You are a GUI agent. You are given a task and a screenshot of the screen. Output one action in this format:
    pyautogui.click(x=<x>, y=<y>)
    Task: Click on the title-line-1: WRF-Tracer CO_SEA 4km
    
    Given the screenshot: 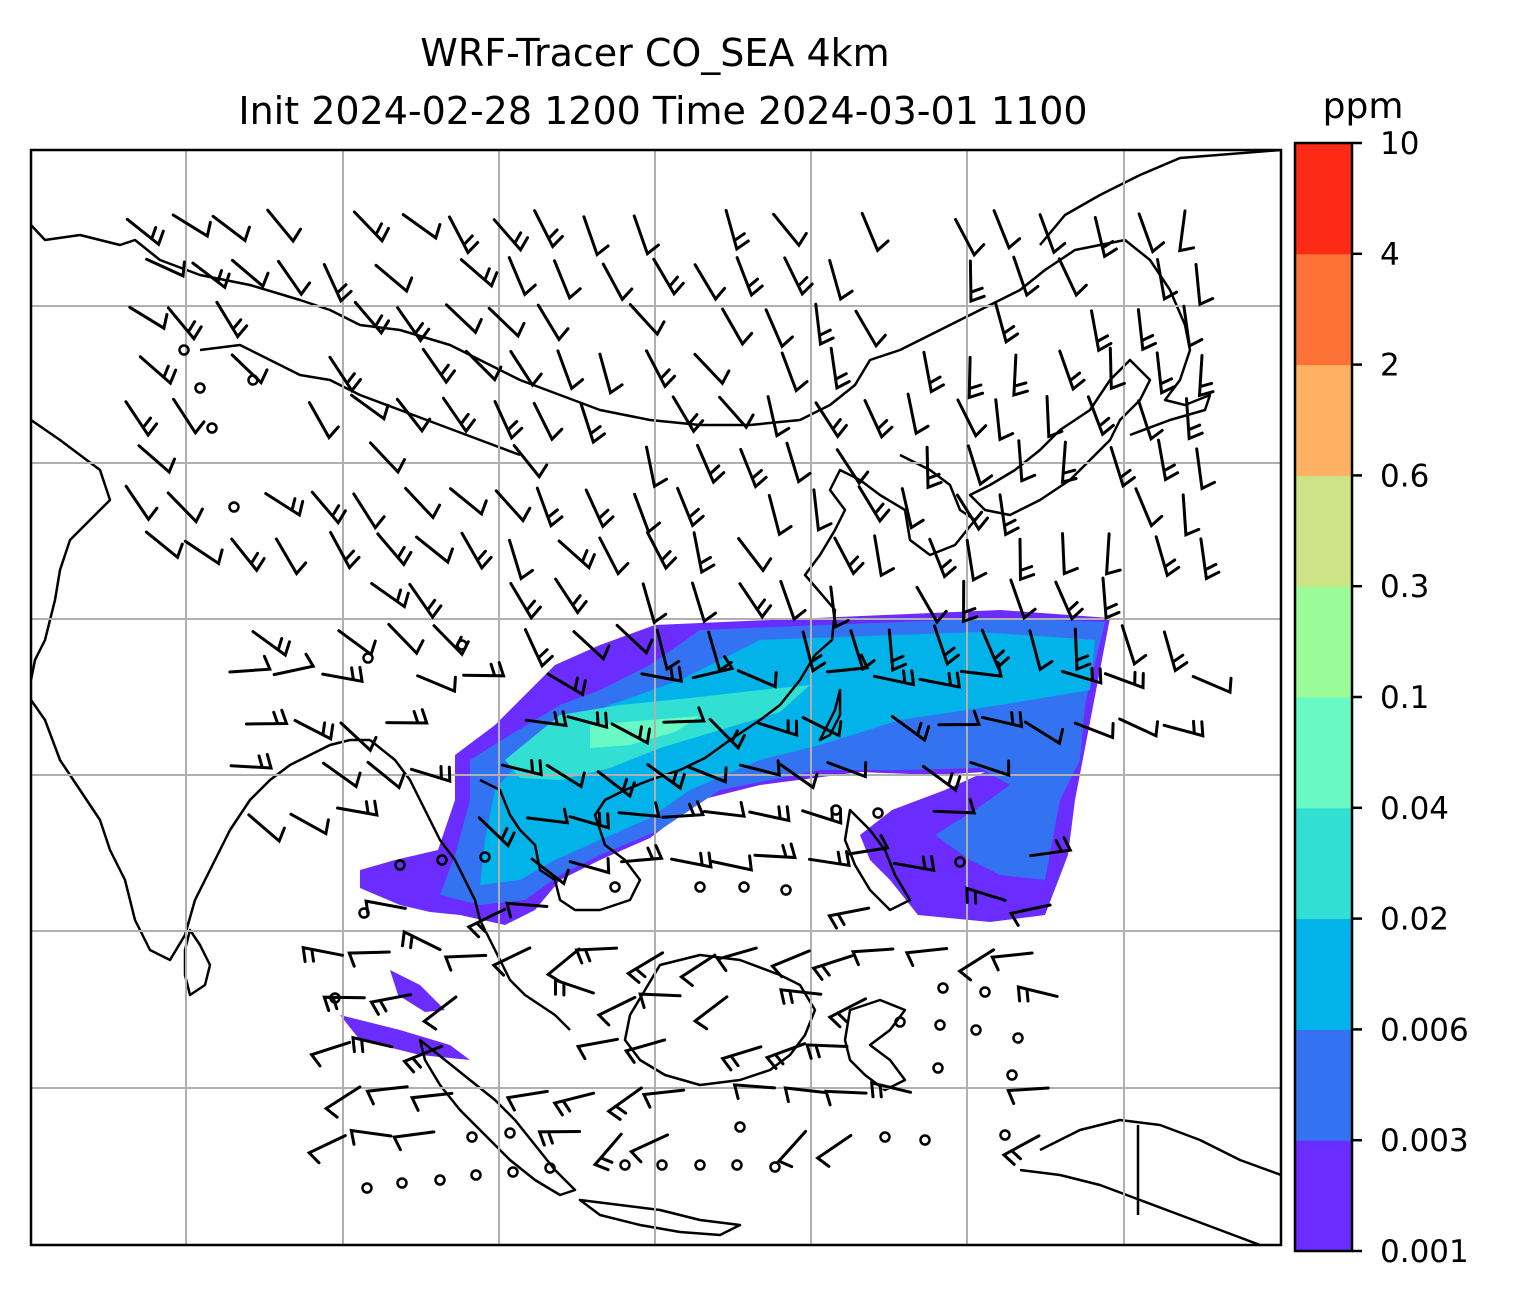 What is the action you would take?
    pyautogui.click(x=654, y=53)
    